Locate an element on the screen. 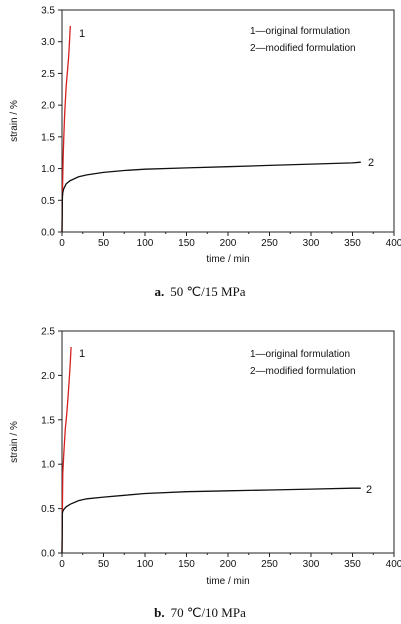 This screenshot has width=401, height=624. figure-caption: b. 70 ℃/10 MPa is located at coordinates (200, 612).